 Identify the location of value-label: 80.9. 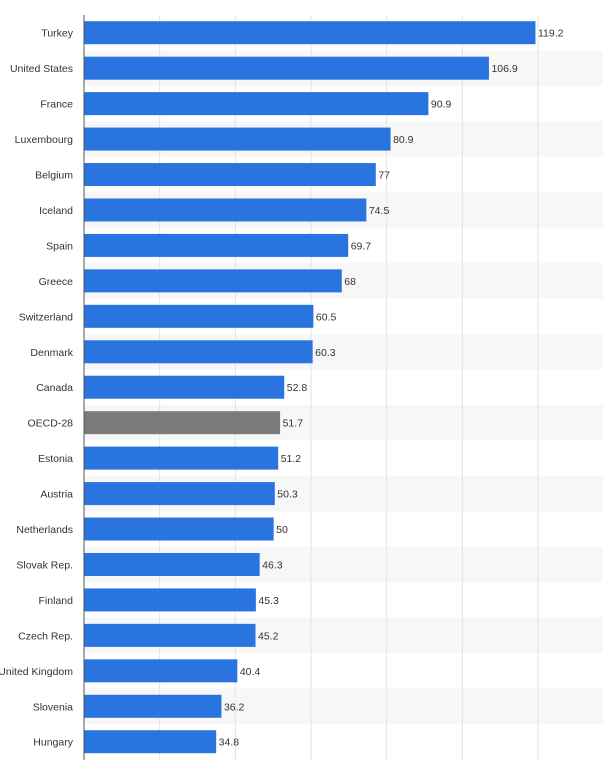
(403, 140).